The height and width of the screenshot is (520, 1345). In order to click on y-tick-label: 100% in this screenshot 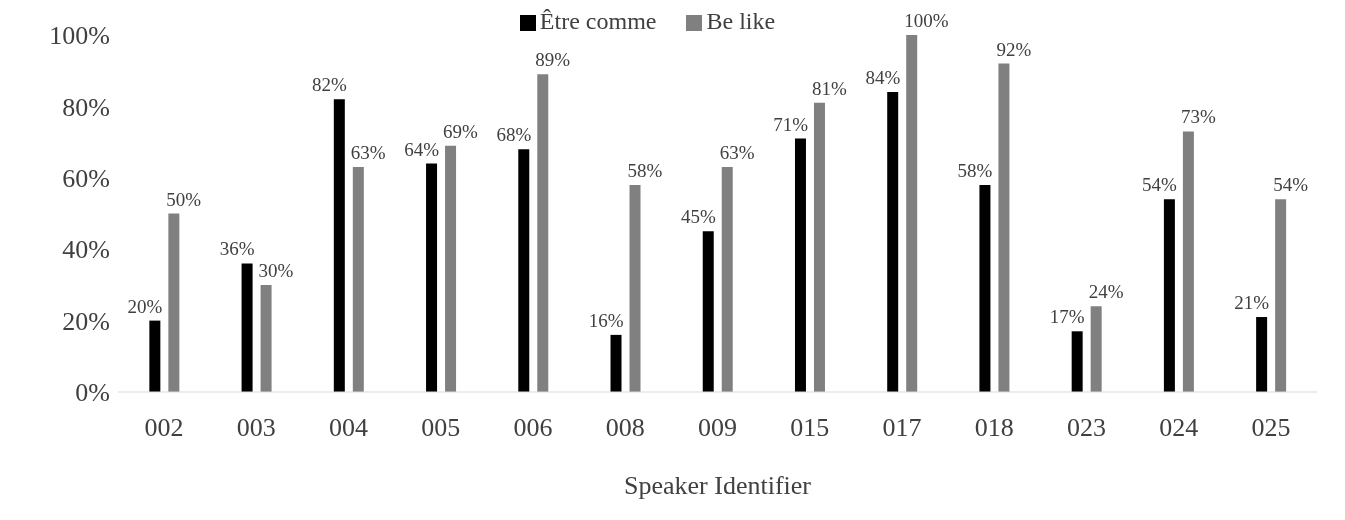, I will do `click(79, 36)`.